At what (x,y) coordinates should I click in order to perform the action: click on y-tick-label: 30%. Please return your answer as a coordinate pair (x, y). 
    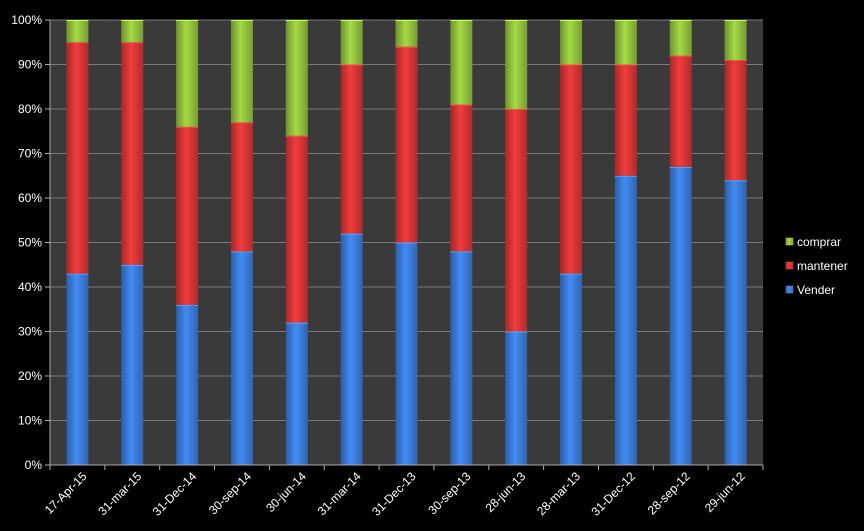
    Looking at the image, I should click on (30, 332).